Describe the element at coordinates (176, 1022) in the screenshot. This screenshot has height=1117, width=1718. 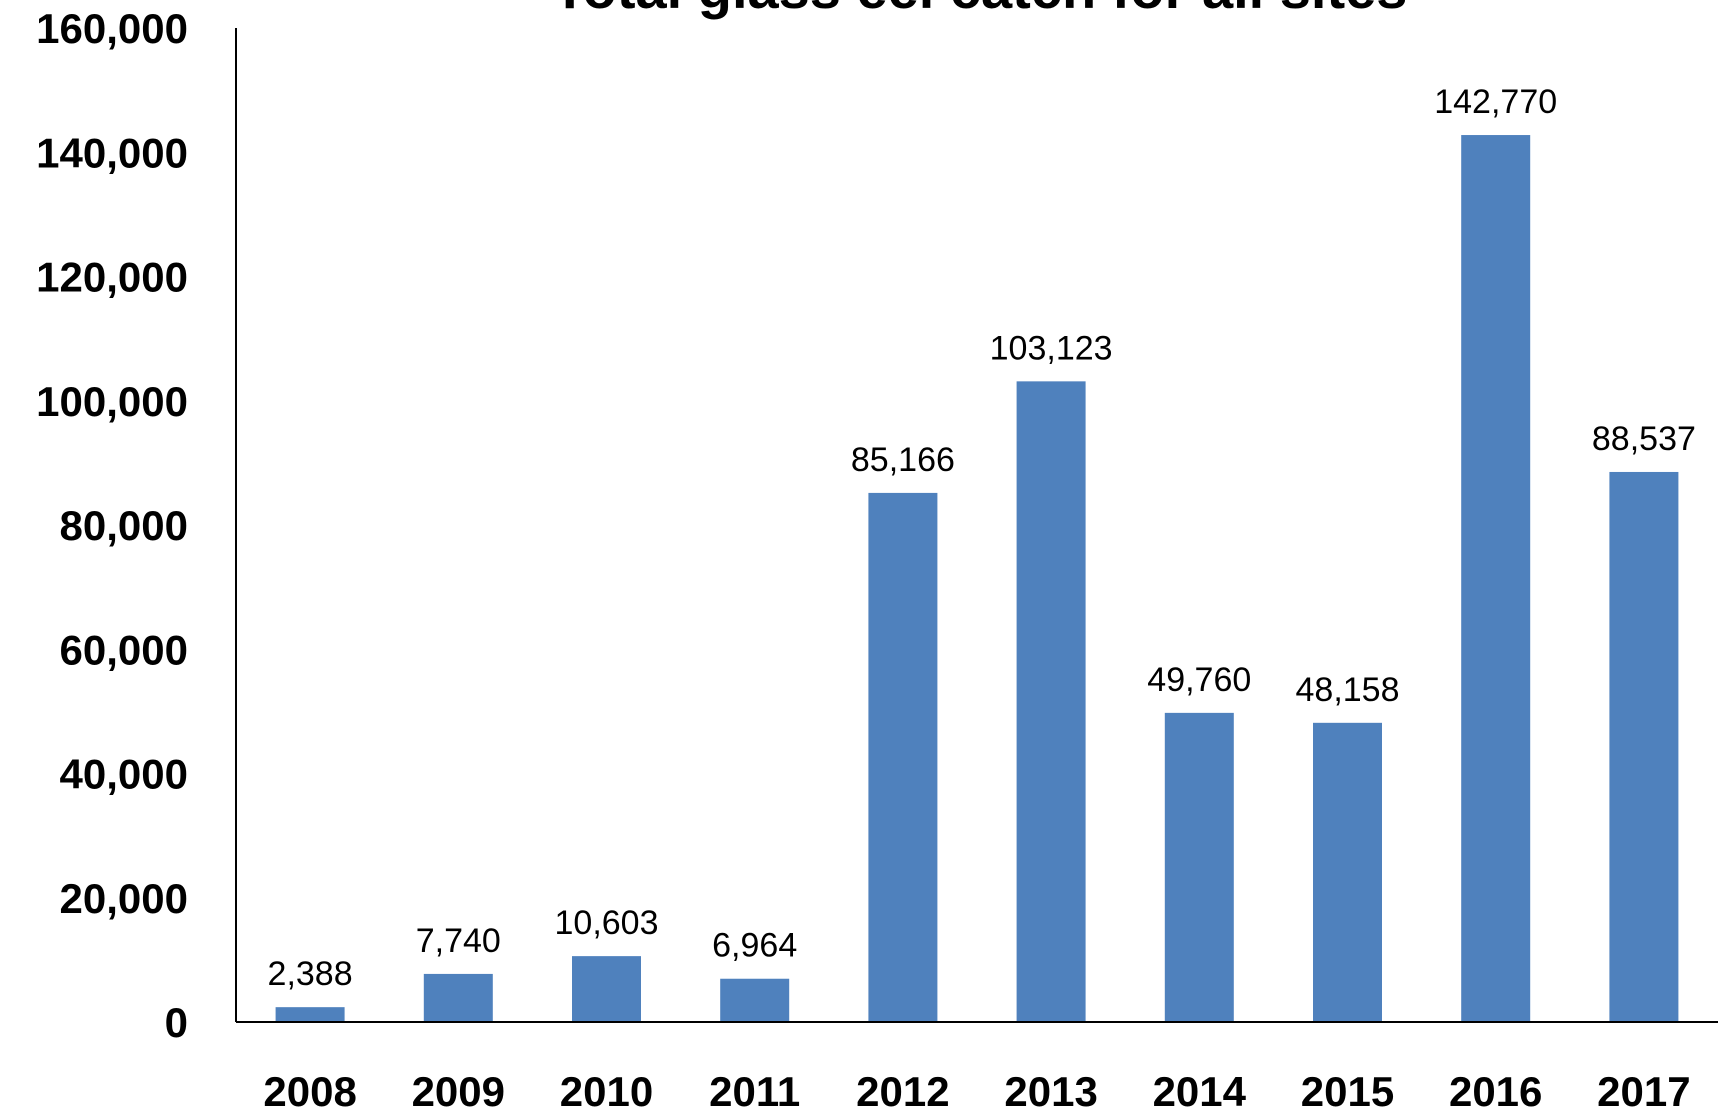
I see `y-tick-label: 0` at that location.